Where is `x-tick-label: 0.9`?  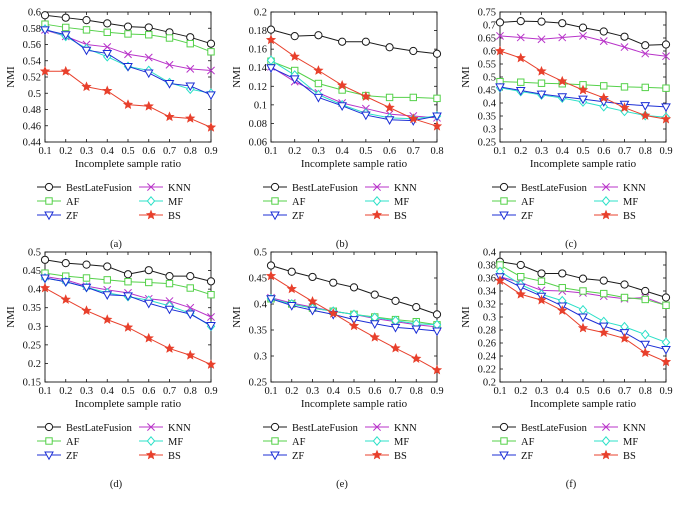
x-tick-label: 0.9 is located at coordinates (665, 391).